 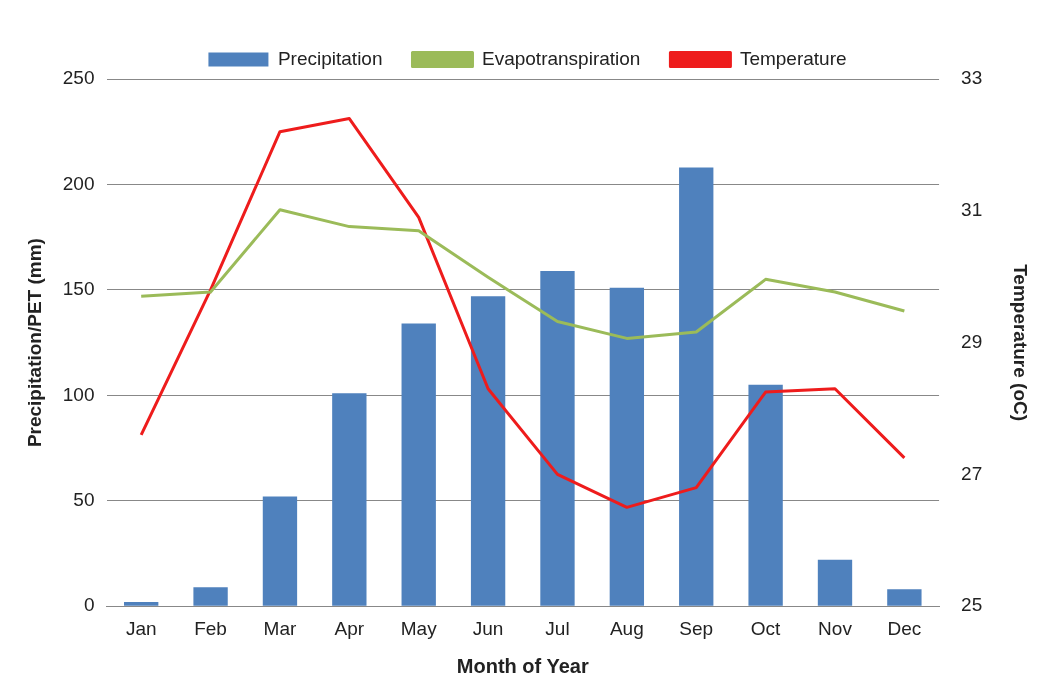 What do you see at coordinates (330, 58) in the screenshot?
I see `legend-label: Precipitation` at bounding box center [330, 58].